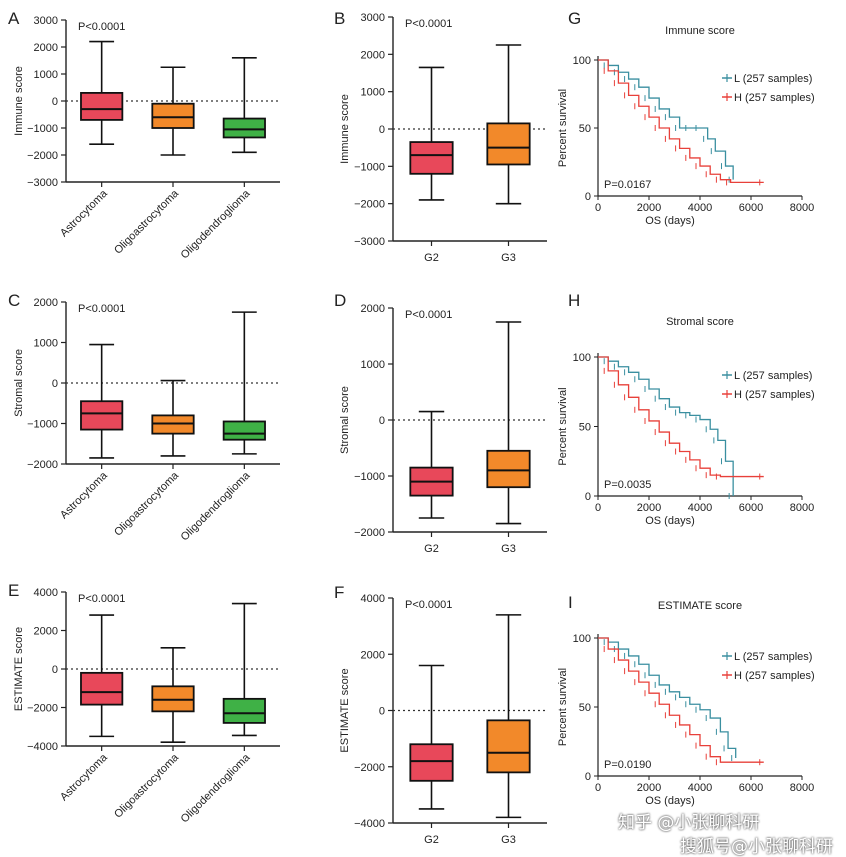 This screenshot has width=846, height=857. What do you see at coordinates (627, 185) in the screenshot?
I see `p-value-label: P=0.0167` at bounding box center [627, 185].